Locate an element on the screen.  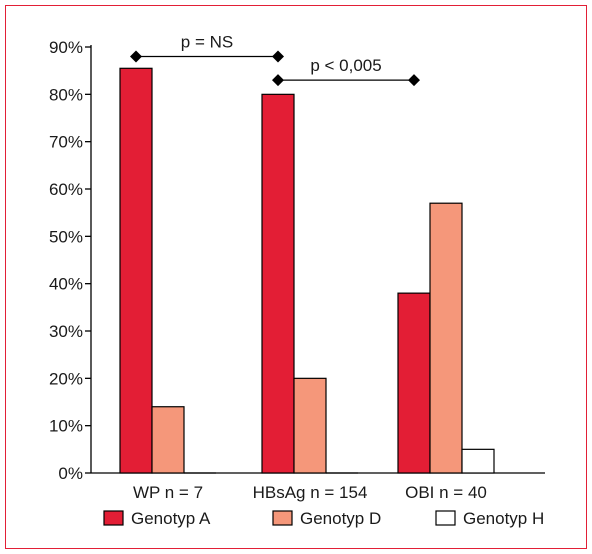
y-tick-label: 70% is located at coordinates (66, 142).